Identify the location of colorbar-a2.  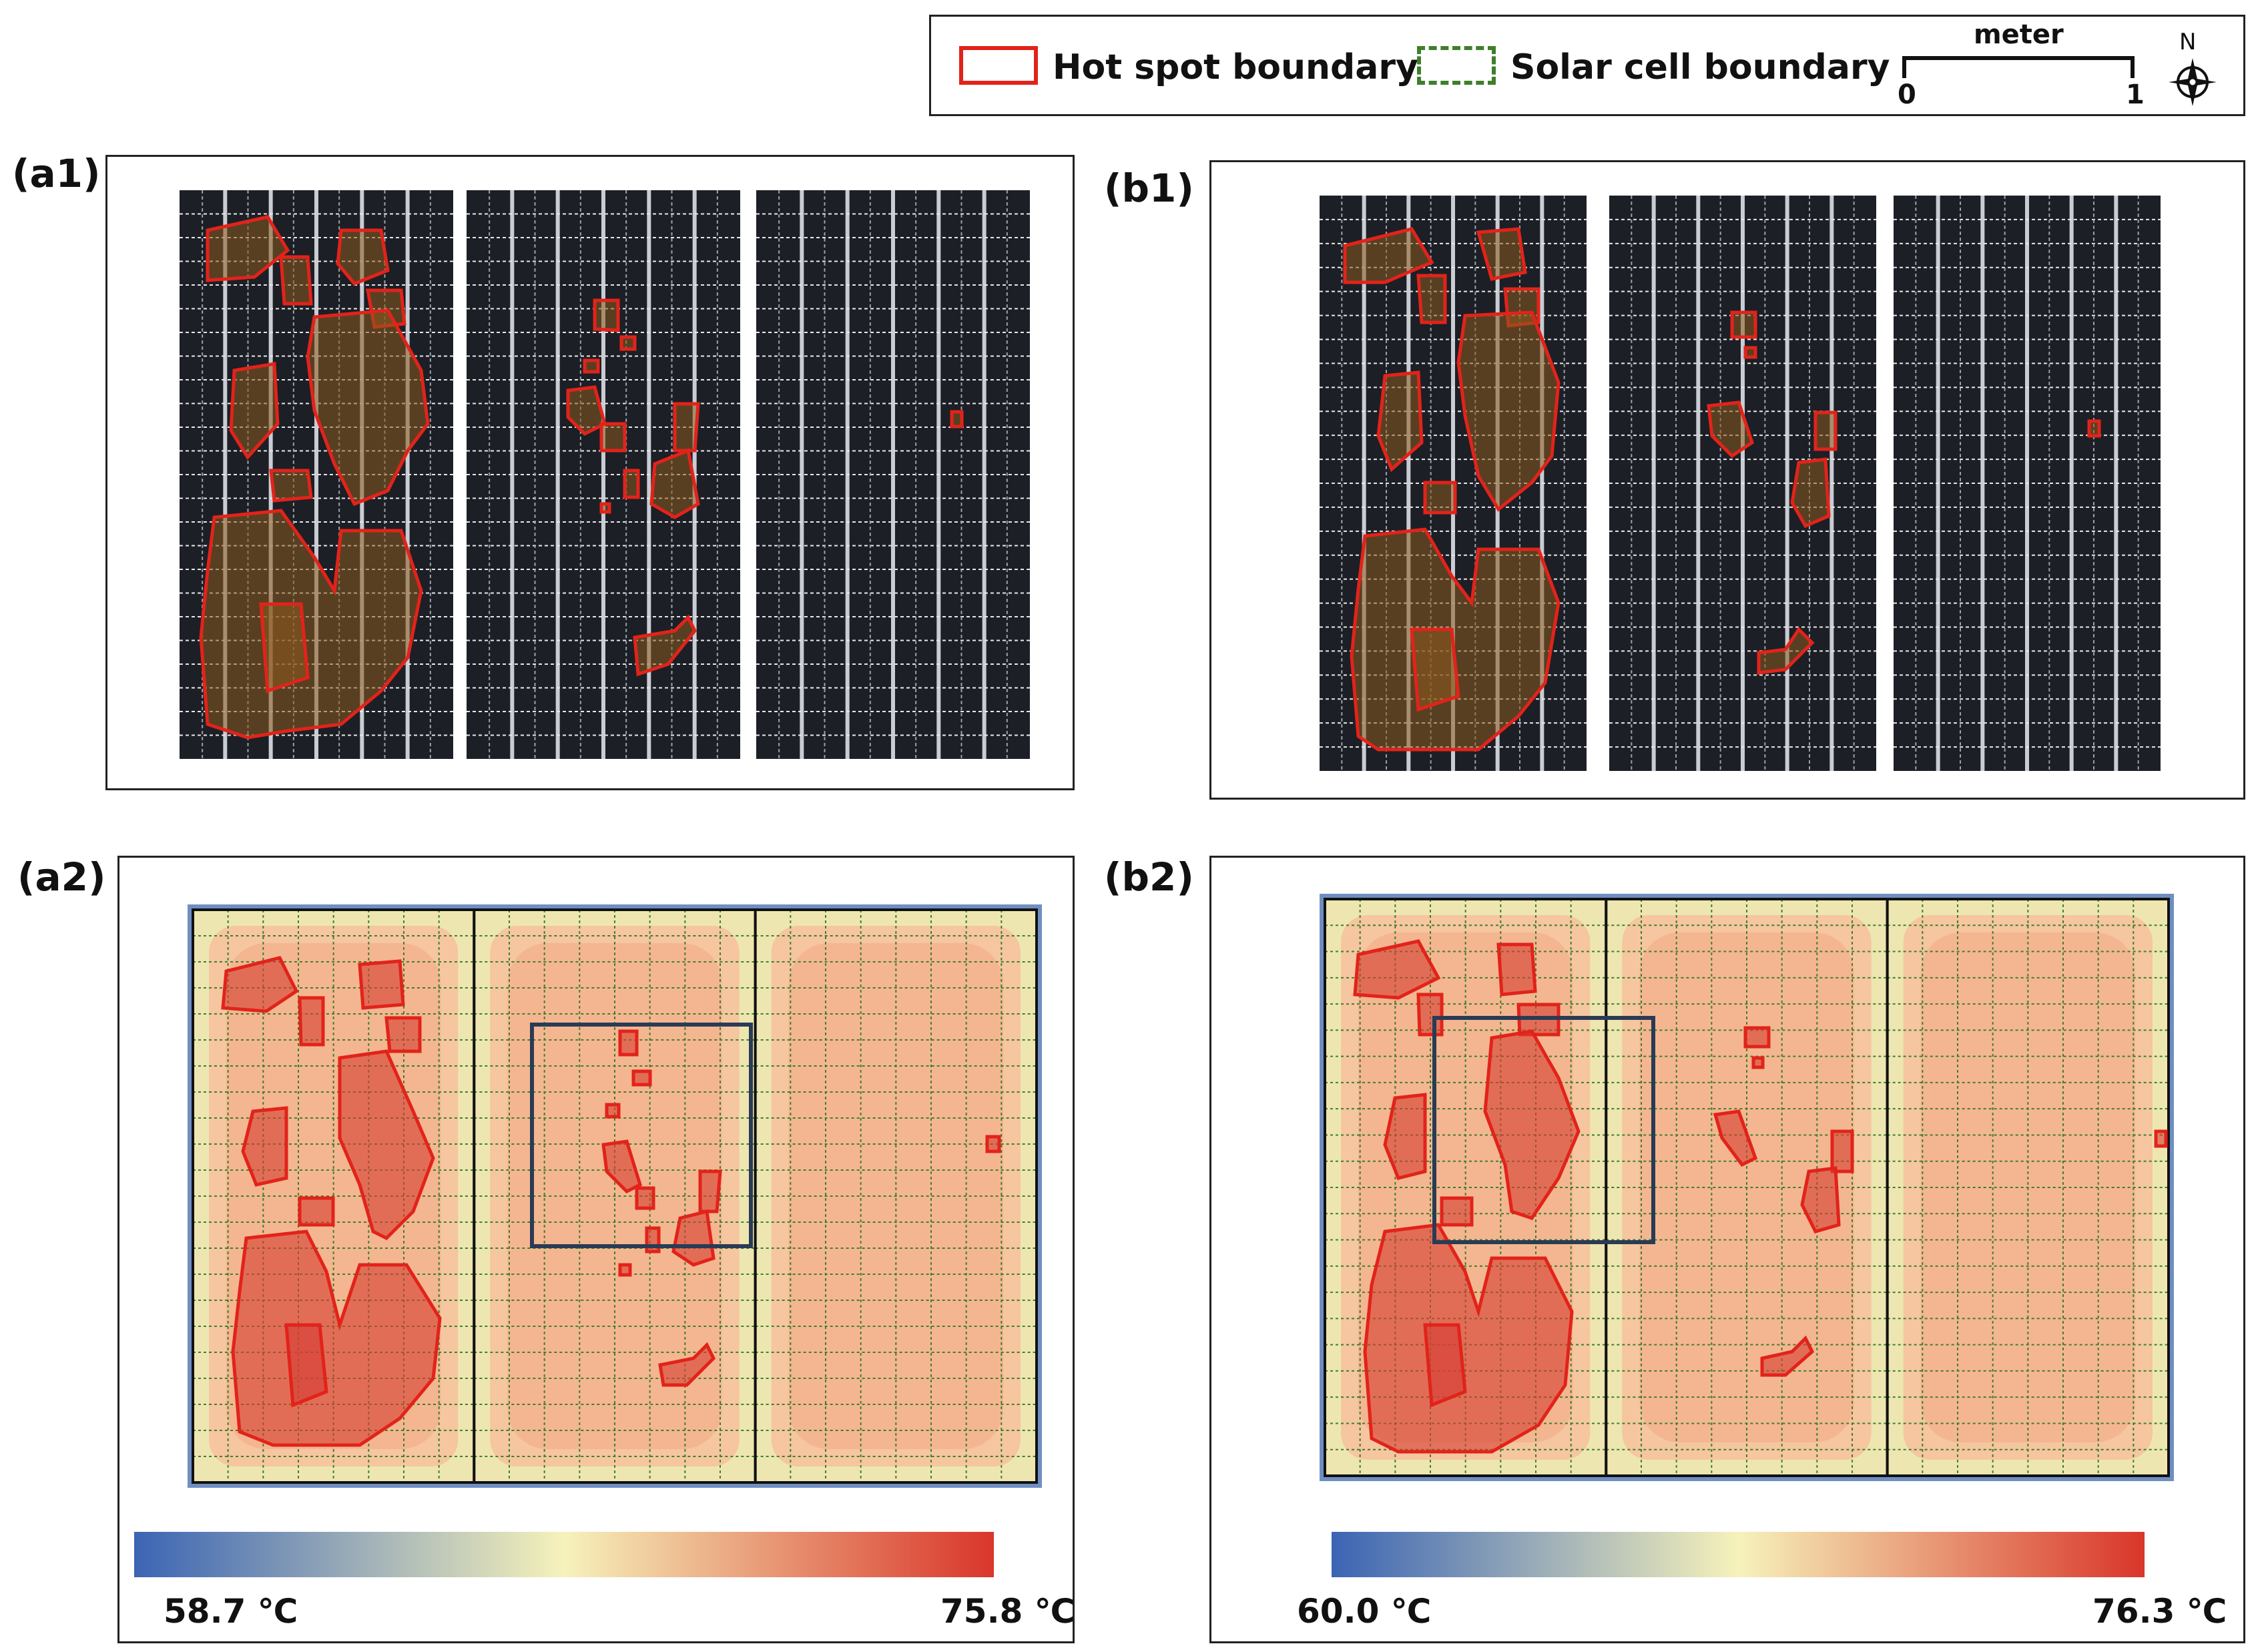
(564, 1554).